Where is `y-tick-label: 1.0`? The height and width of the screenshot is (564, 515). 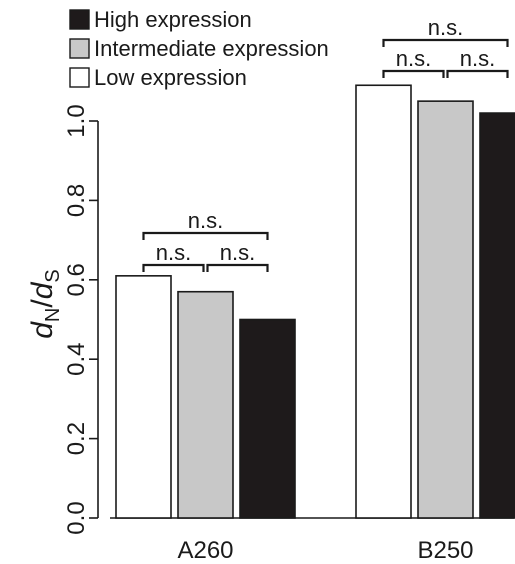 y-tick-label: 1.0 is located at coordinates (76, 120).